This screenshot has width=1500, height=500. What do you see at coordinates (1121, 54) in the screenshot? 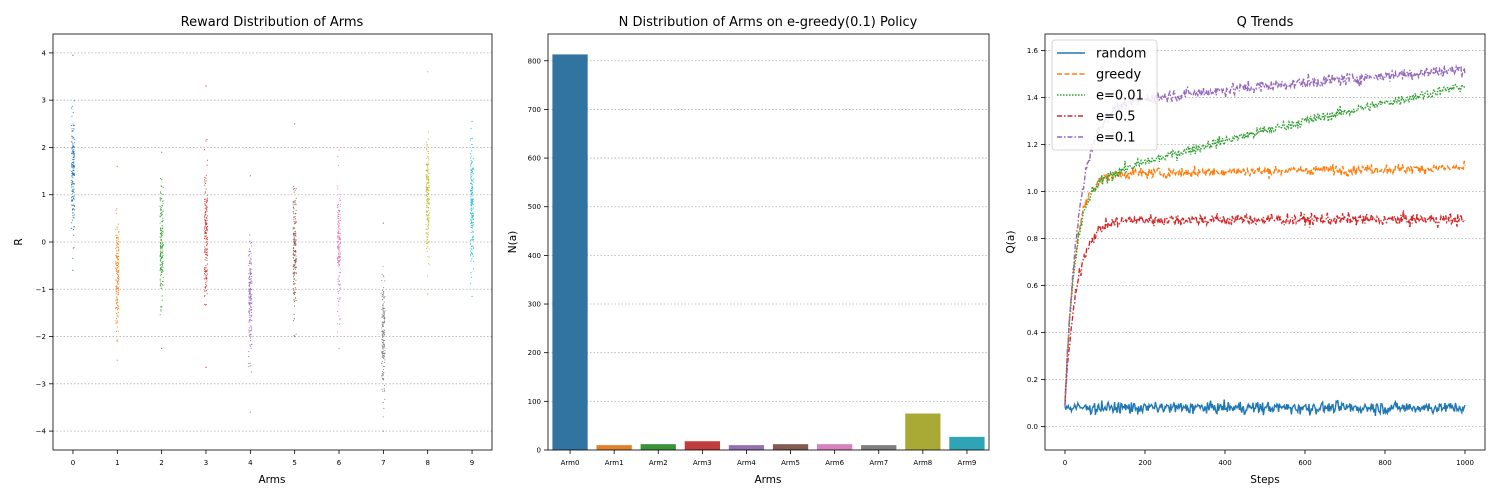
I see `legend-label: random` at bounding box center [1121, 54].